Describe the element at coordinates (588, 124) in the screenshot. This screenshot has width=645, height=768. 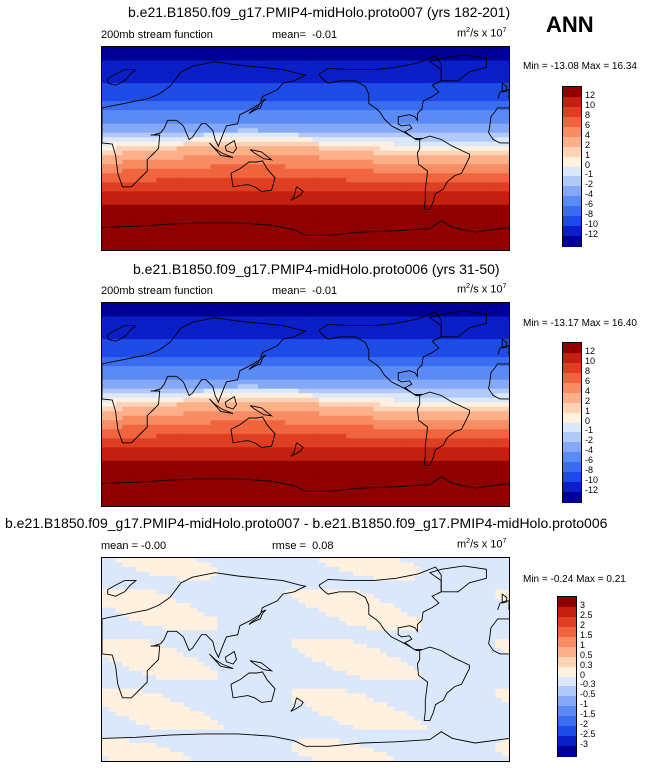
I see `colorbar-tick-label: 6` at that location.